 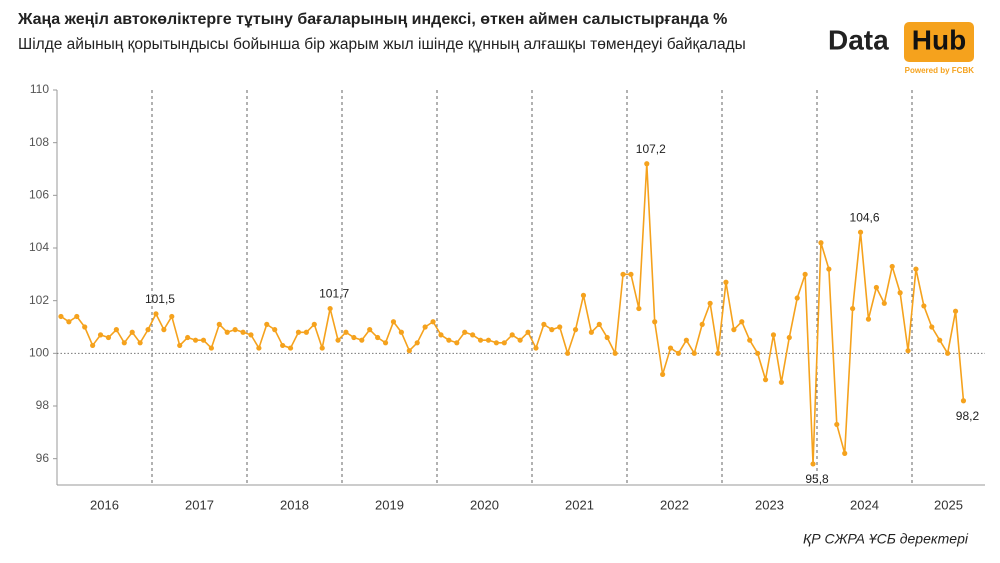 I want to click on y-tick-label: 102, so click(x=39, y=300).